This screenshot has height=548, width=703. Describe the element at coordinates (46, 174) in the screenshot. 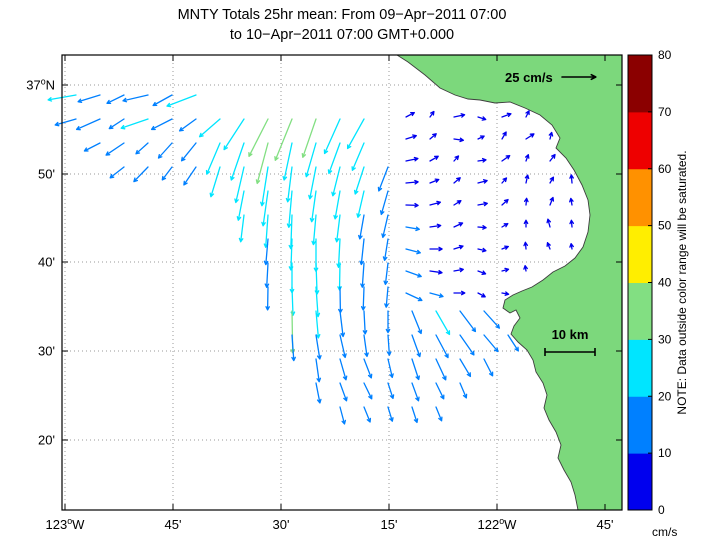

I see `y-tick-label: 50'` at that location.